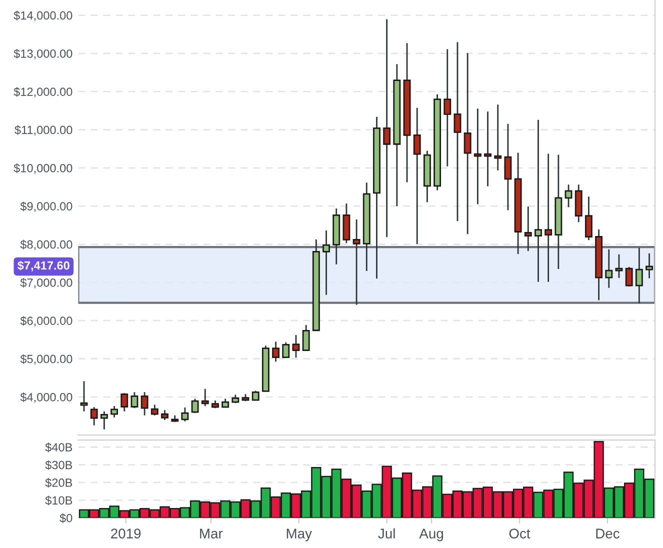 The height and width of the screenshot is (548, 663). What do you see at coordinates (386, 533) in the screenshot?
I see `x-tick-label: Jul` at bounding box center [386, 533].